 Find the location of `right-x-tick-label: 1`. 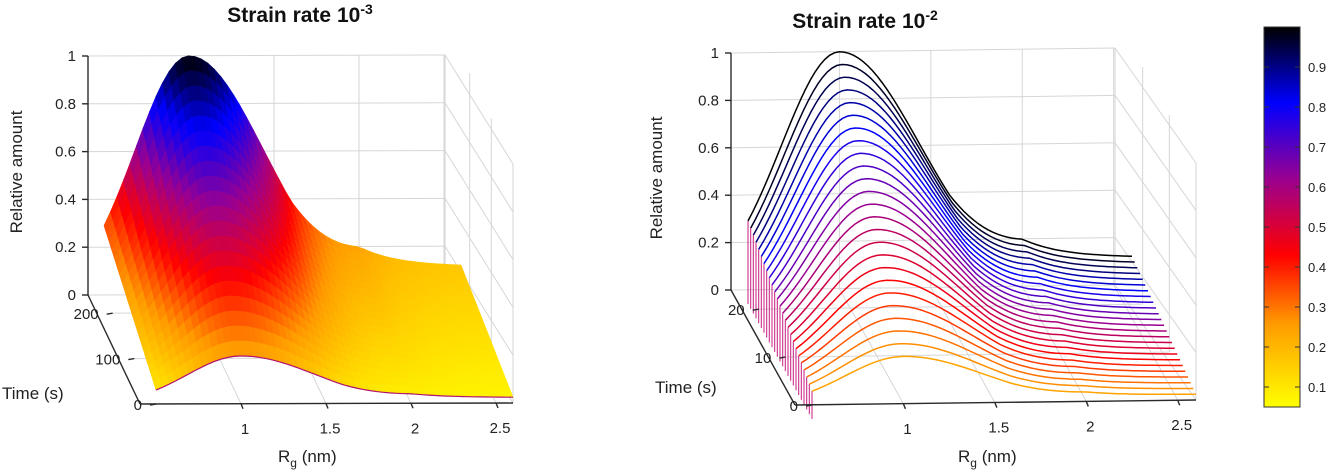

right-x-tick-label: 1 is located at coordinates (907, 429).